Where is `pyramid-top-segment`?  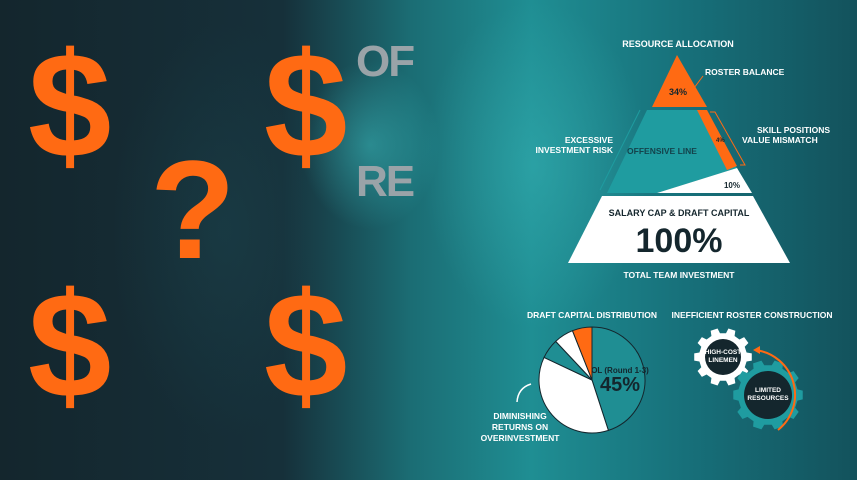 pyramid-top-segment is located at coordinates (679, 81).